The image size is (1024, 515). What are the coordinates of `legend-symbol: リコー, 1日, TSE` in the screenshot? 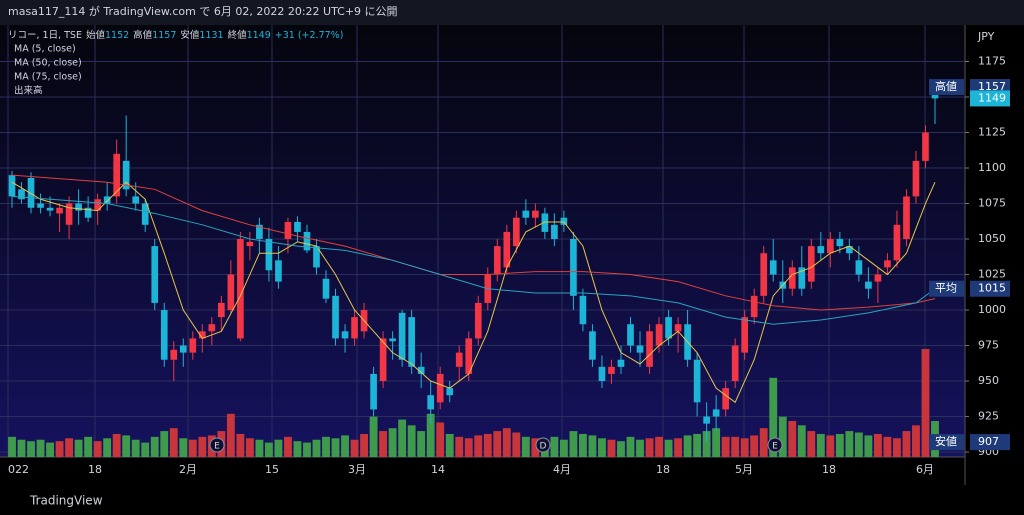 It's located at (45, 35).